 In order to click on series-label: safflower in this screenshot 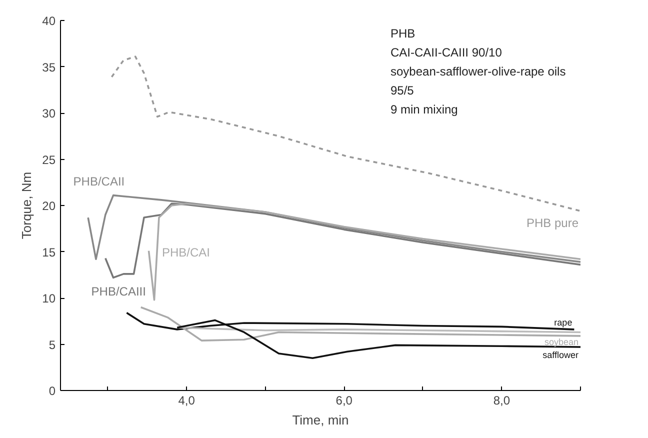, I will do `click(560, 355)`.